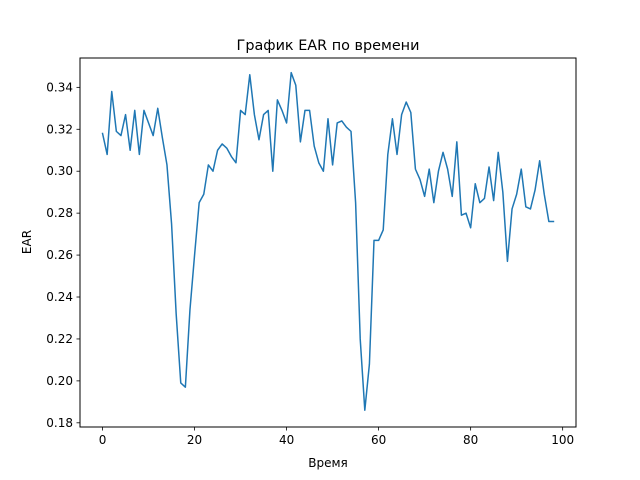  I want to click on y-tick-label: 0.24, so click(59, 297).